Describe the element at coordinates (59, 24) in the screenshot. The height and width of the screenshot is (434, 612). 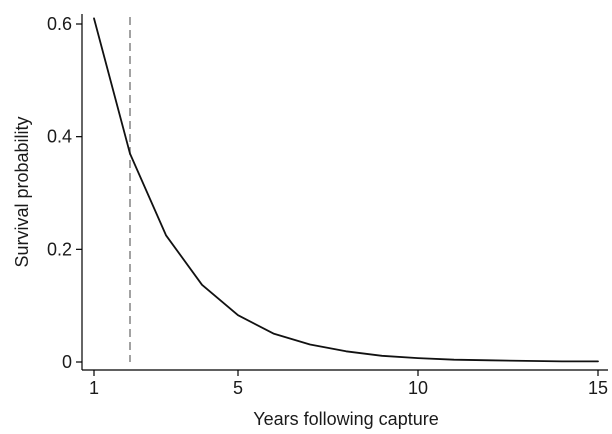
I see `y-tick-label: 0.6` at that location.